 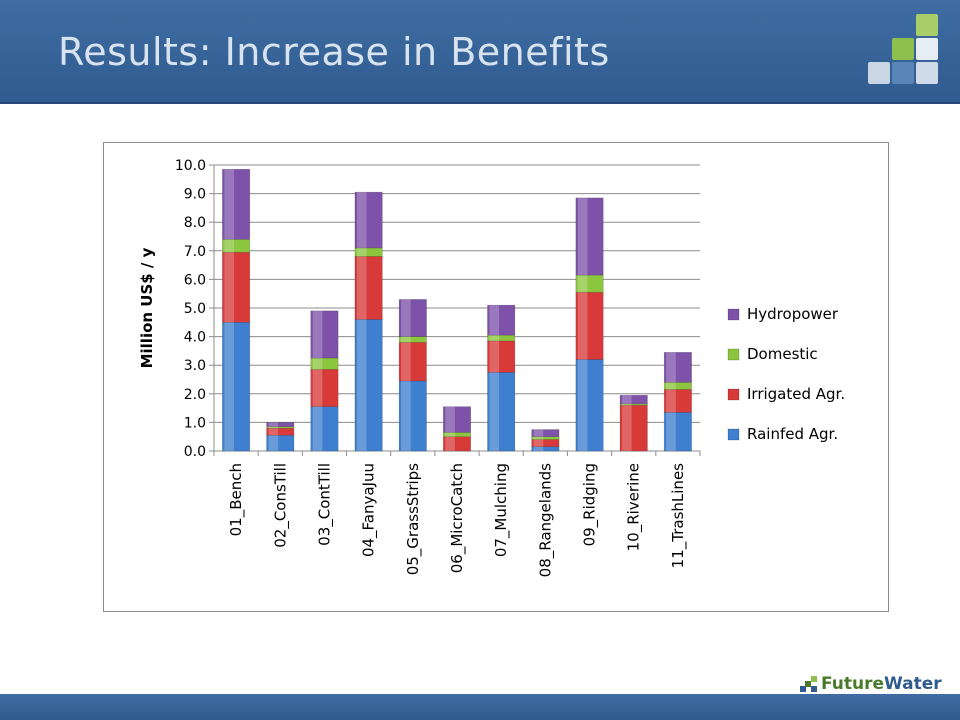 What do you see at coordinates (501, 510) in the screenshot?
I see `x-tick-label: 07_Mulching` at bounding box center [501, 510].